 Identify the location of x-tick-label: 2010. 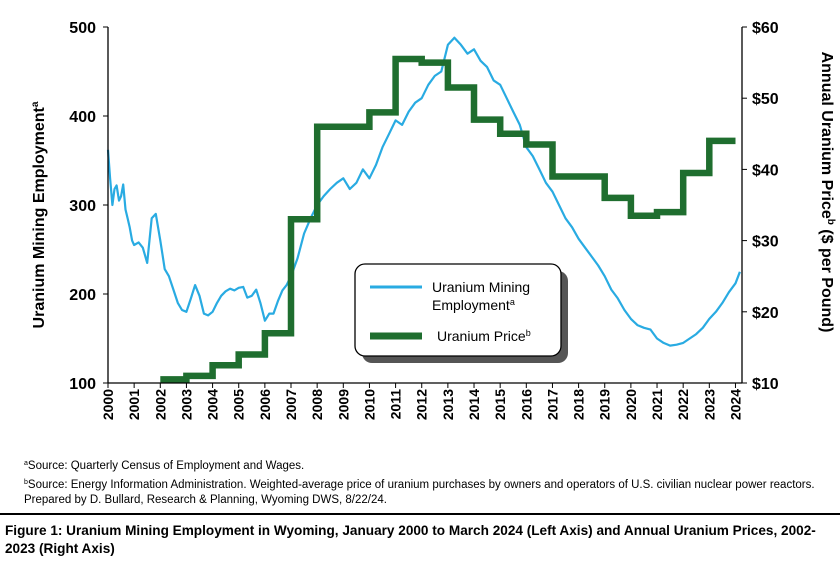
(369, 404).